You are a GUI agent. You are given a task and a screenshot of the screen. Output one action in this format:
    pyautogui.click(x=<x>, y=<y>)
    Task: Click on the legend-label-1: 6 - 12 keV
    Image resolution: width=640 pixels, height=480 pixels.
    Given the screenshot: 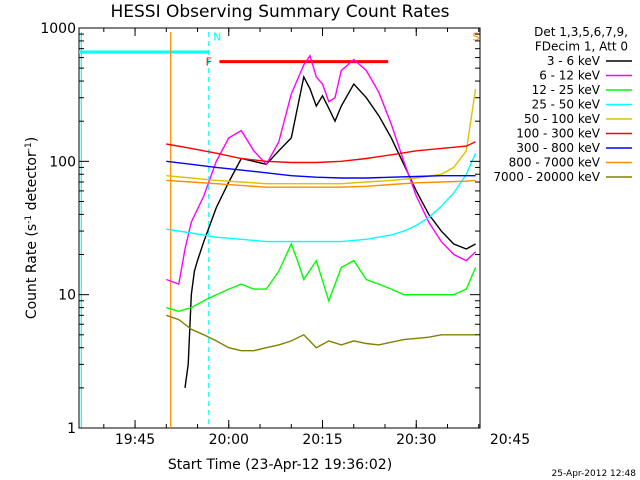 What is the action you would take?
    pyautogui.click(x=570, y=76)
    